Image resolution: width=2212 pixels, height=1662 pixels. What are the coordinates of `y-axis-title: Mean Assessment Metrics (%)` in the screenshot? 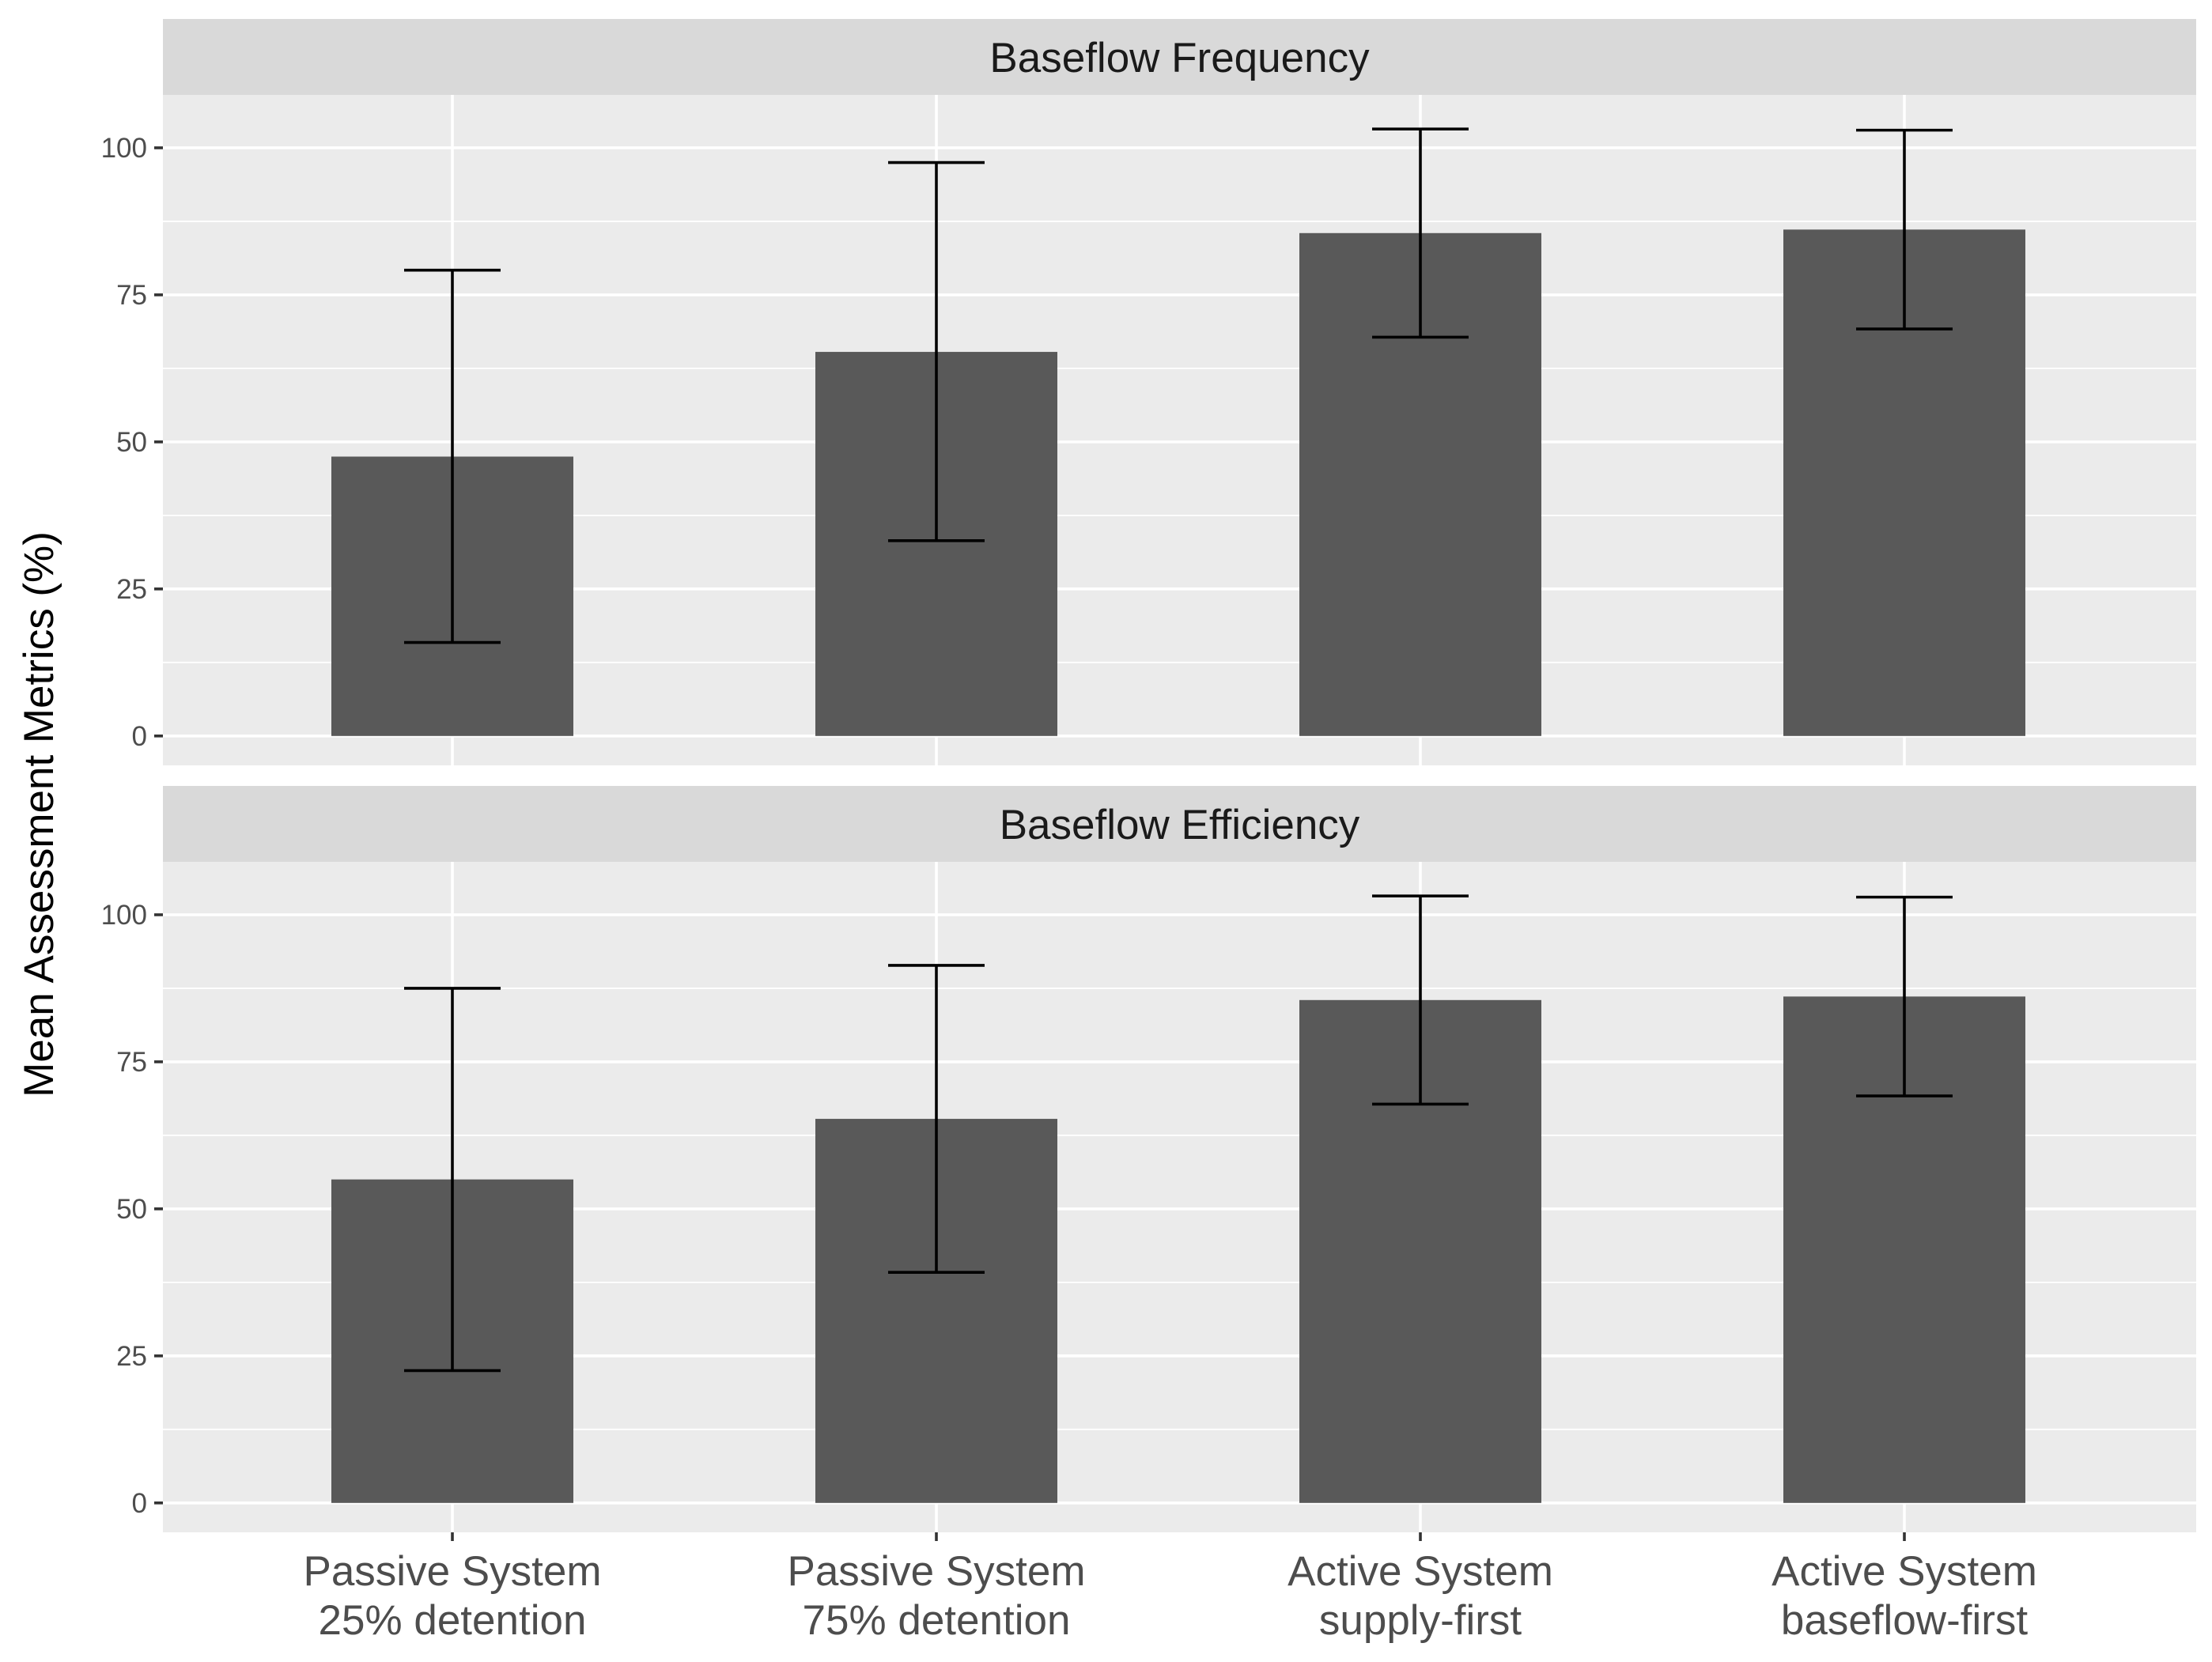 It's located at (39, 814).